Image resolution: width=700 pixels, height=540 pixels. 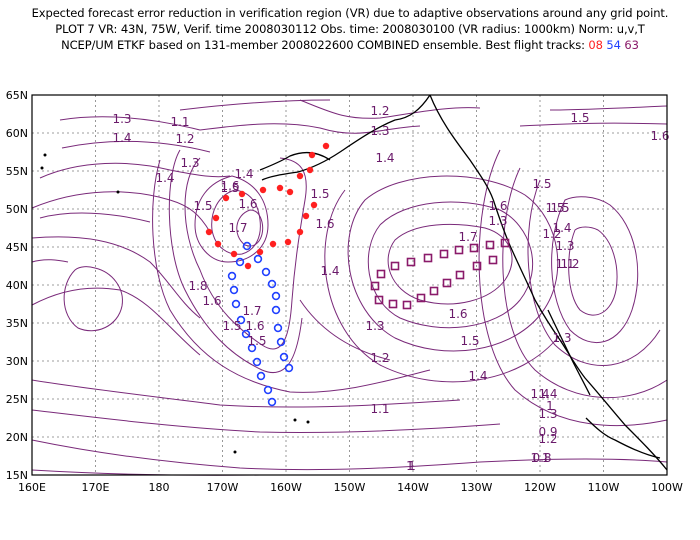 What do you see at coordinates (197, 286) in the screenshot?
I see `contour-label: 1.8` at bounding box center [197, 286].